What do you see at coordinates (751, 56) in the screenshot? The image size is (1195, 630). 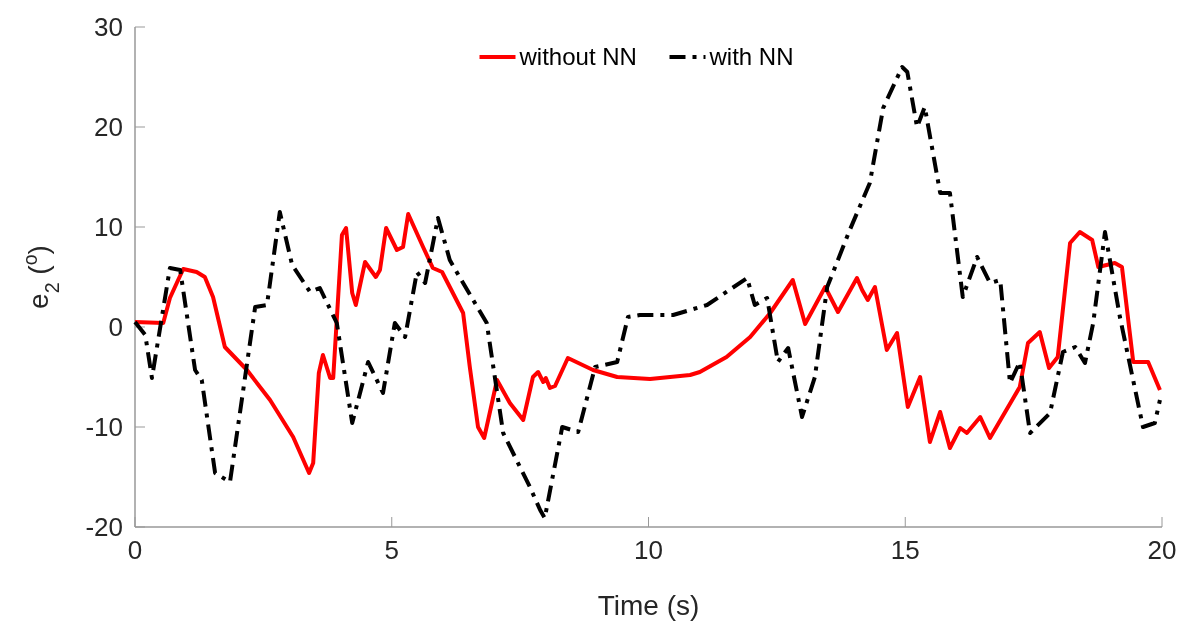 I see `legend-label: with NN` at bounding box center [751, 56].